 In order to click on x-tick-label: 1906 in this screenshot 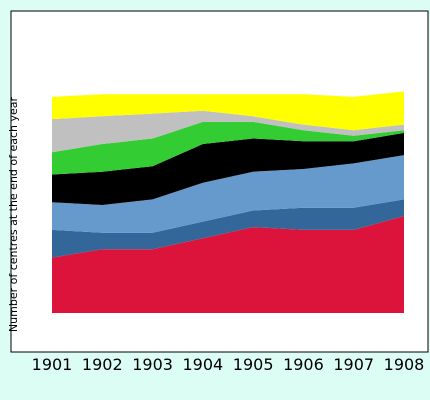, I will do `click(303, 364)`.